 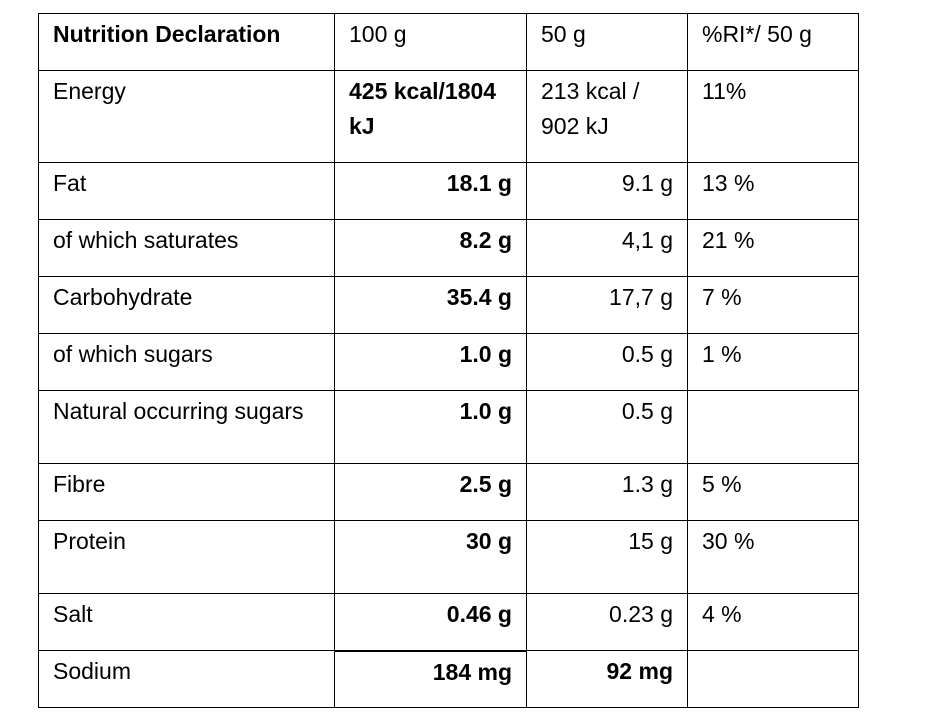 What do you see at coordinates (430, 191) in the screenshot?
I see `row-per100: 18.1 g` at bounding box center [430, 191].